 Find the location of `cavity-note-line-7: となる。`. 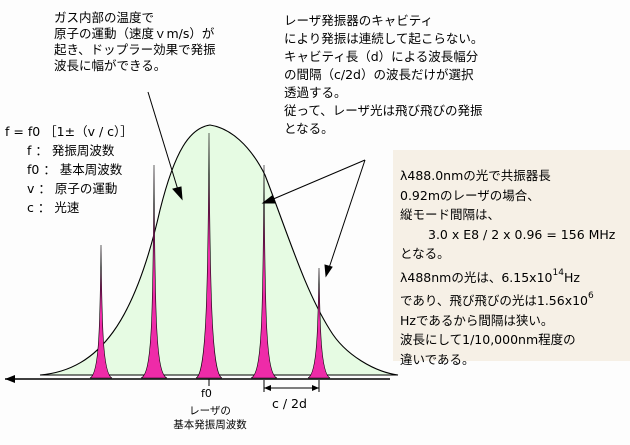

cavity-note-line-7: となる。 is located at coordinates (309, 128).